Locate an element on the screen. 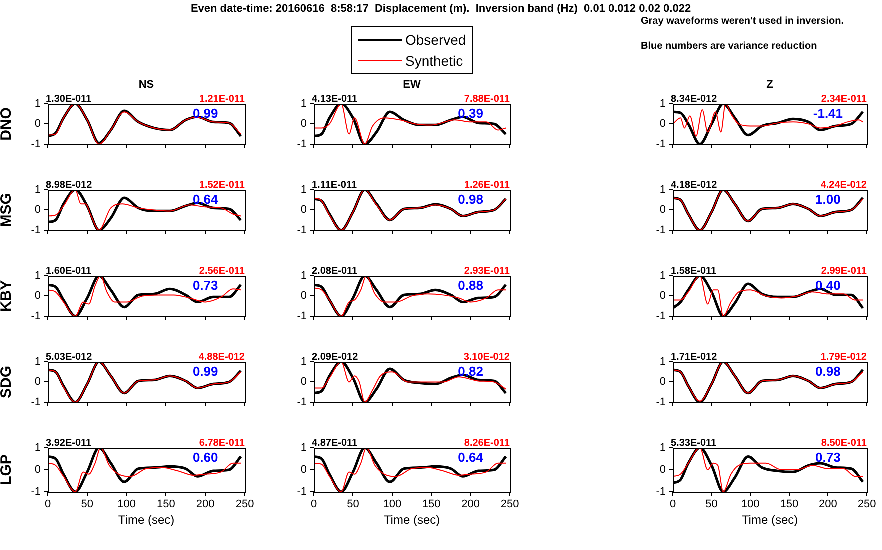 This screenshot has width=882, height=550. chart-title: Z is located at coordinates (770, 85).